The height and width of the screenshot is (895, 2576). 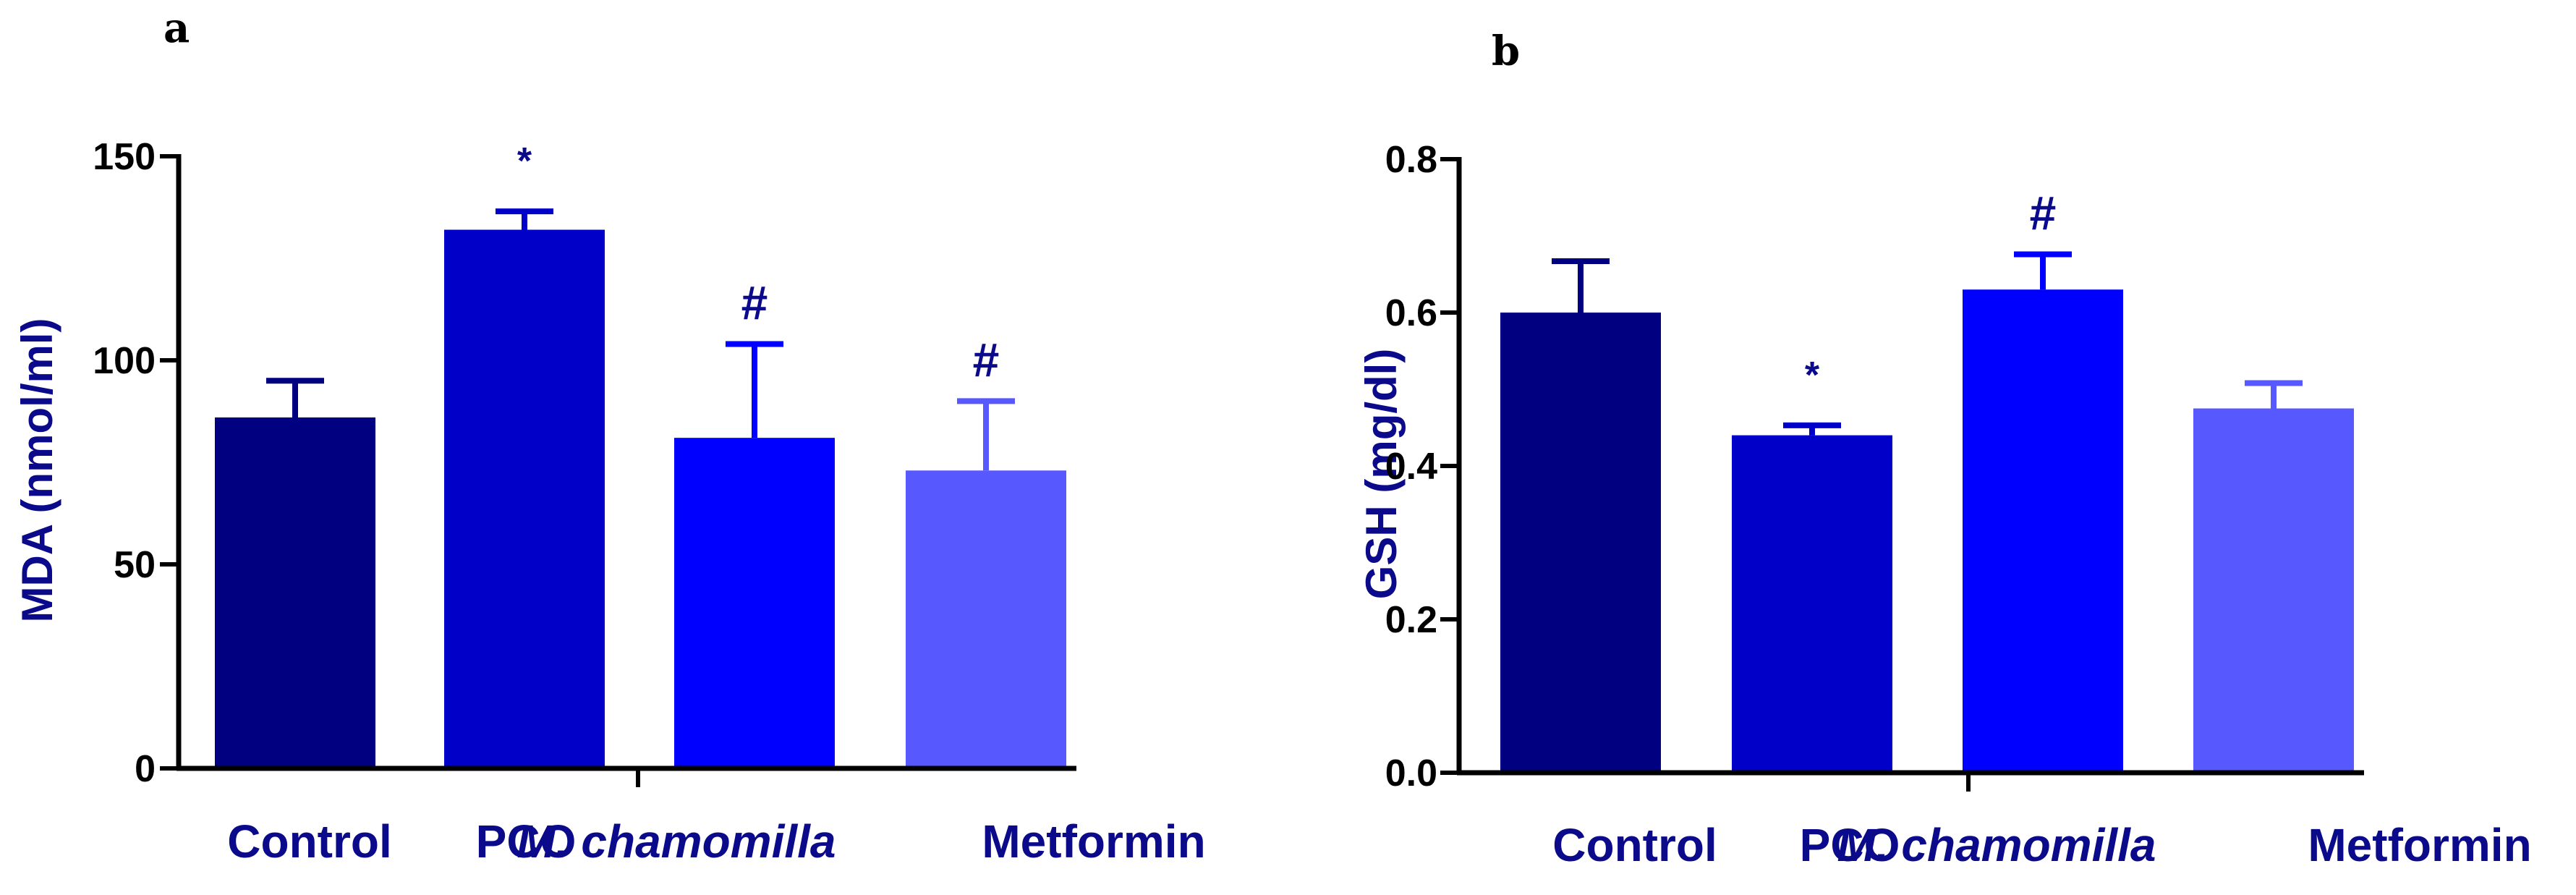 I want to click on x-category-label-a-3: M. chamomilla, so click(x=676, y=841).